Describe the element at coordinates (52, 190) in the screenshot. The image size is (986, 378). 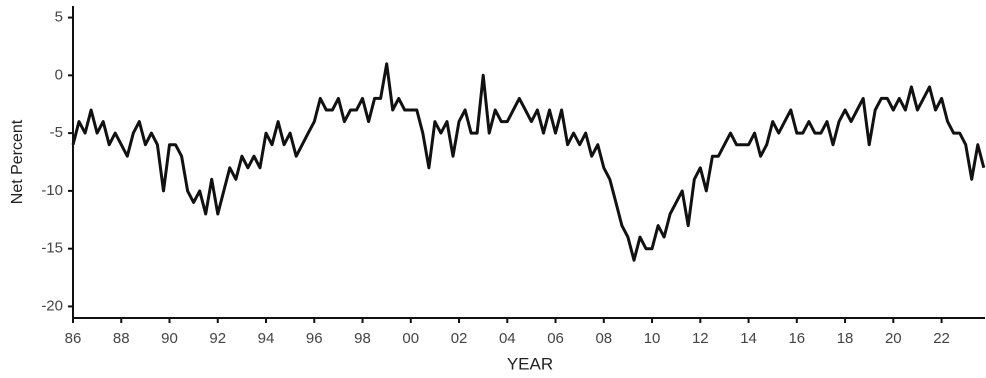
I see `y-tick-label: -10` at that location.